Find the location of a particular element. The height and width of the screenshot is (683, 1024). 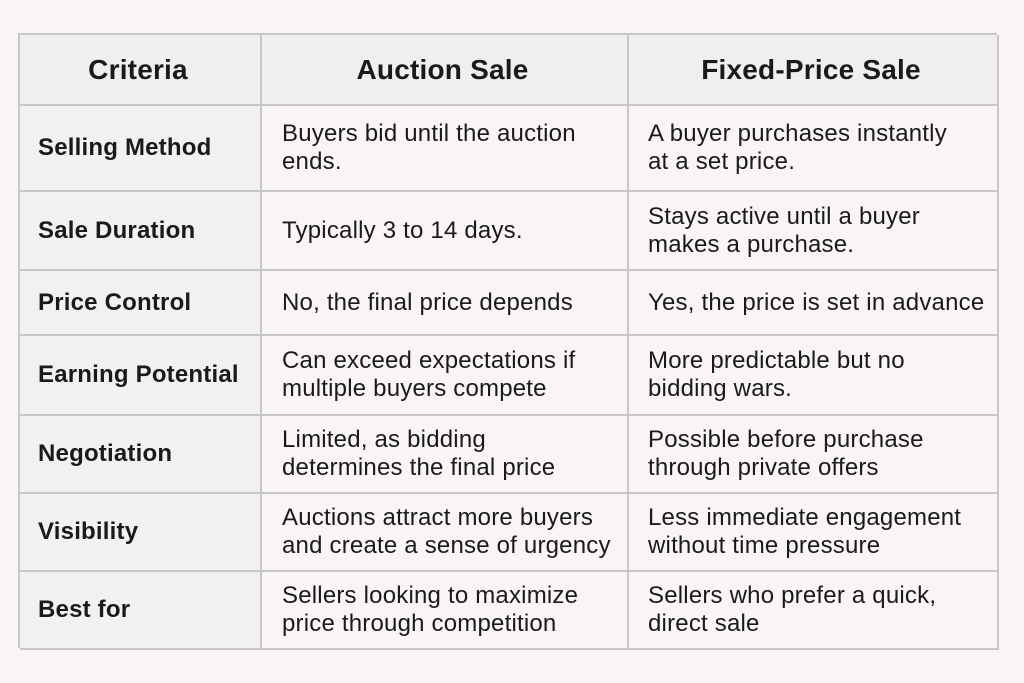

header-auction-sale: Auction Sale is located at coordinates (445, 70).